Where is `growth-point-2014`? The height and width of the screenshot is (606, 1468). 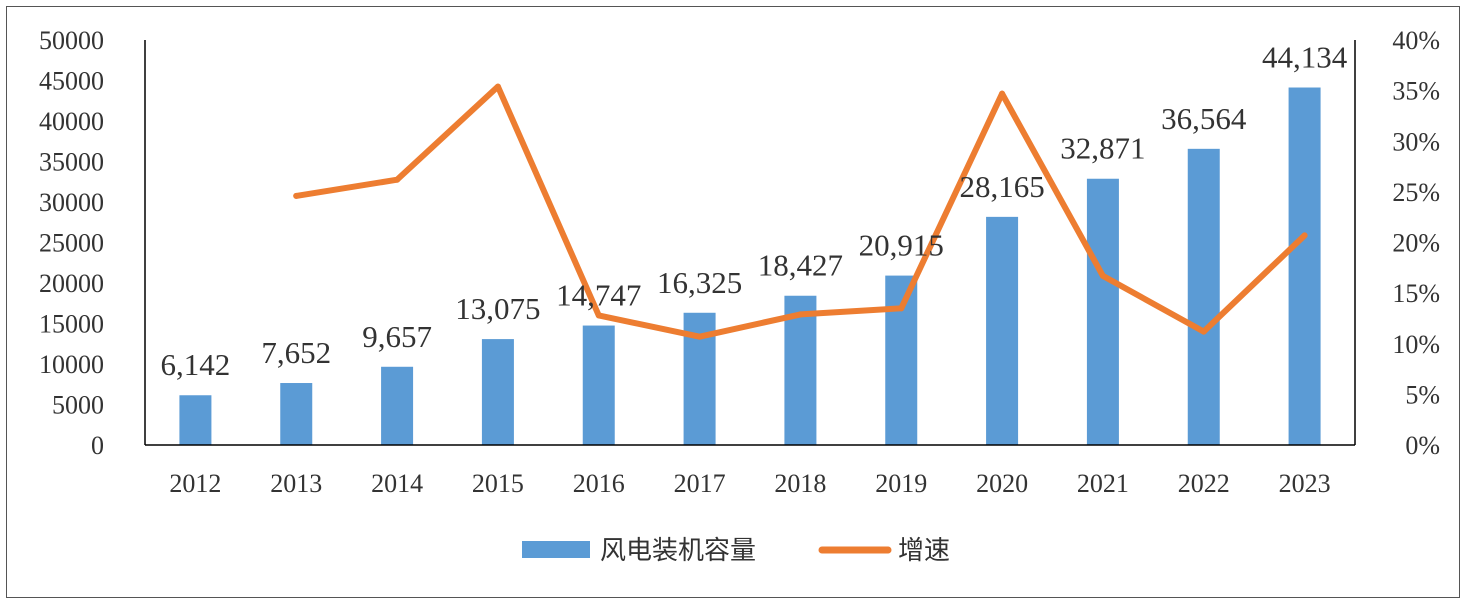
growth-point-2014 is located at coordinates (397, 179).